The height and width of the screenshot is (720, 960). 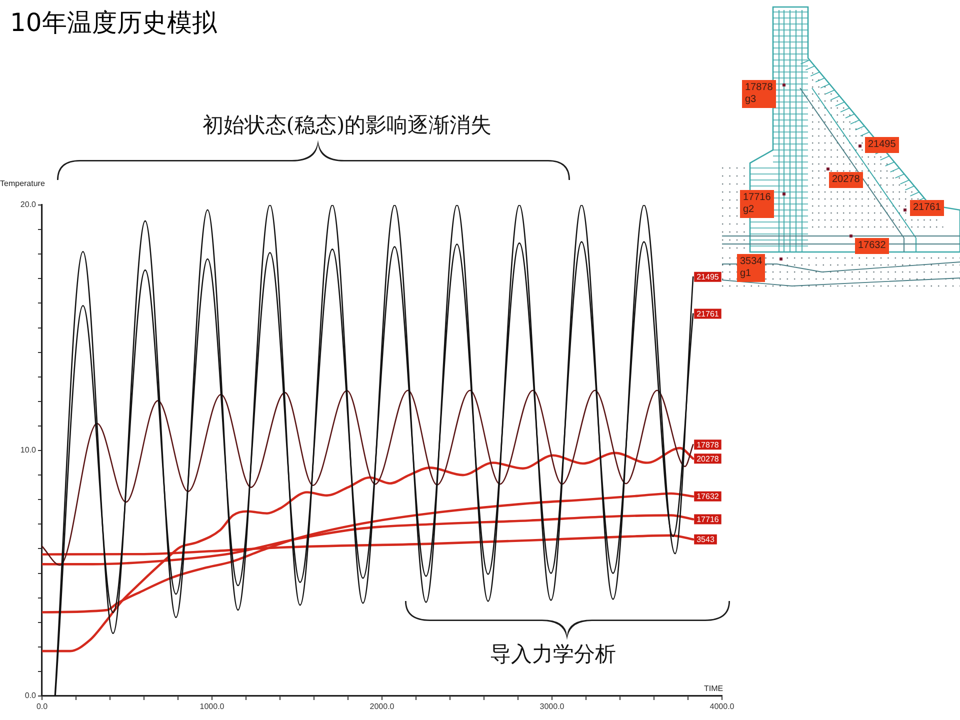 What do you see at coordinates (553, 654) in the screenshot?
I see `annotation: 导入力学分析` at bounding box center [553, 654].